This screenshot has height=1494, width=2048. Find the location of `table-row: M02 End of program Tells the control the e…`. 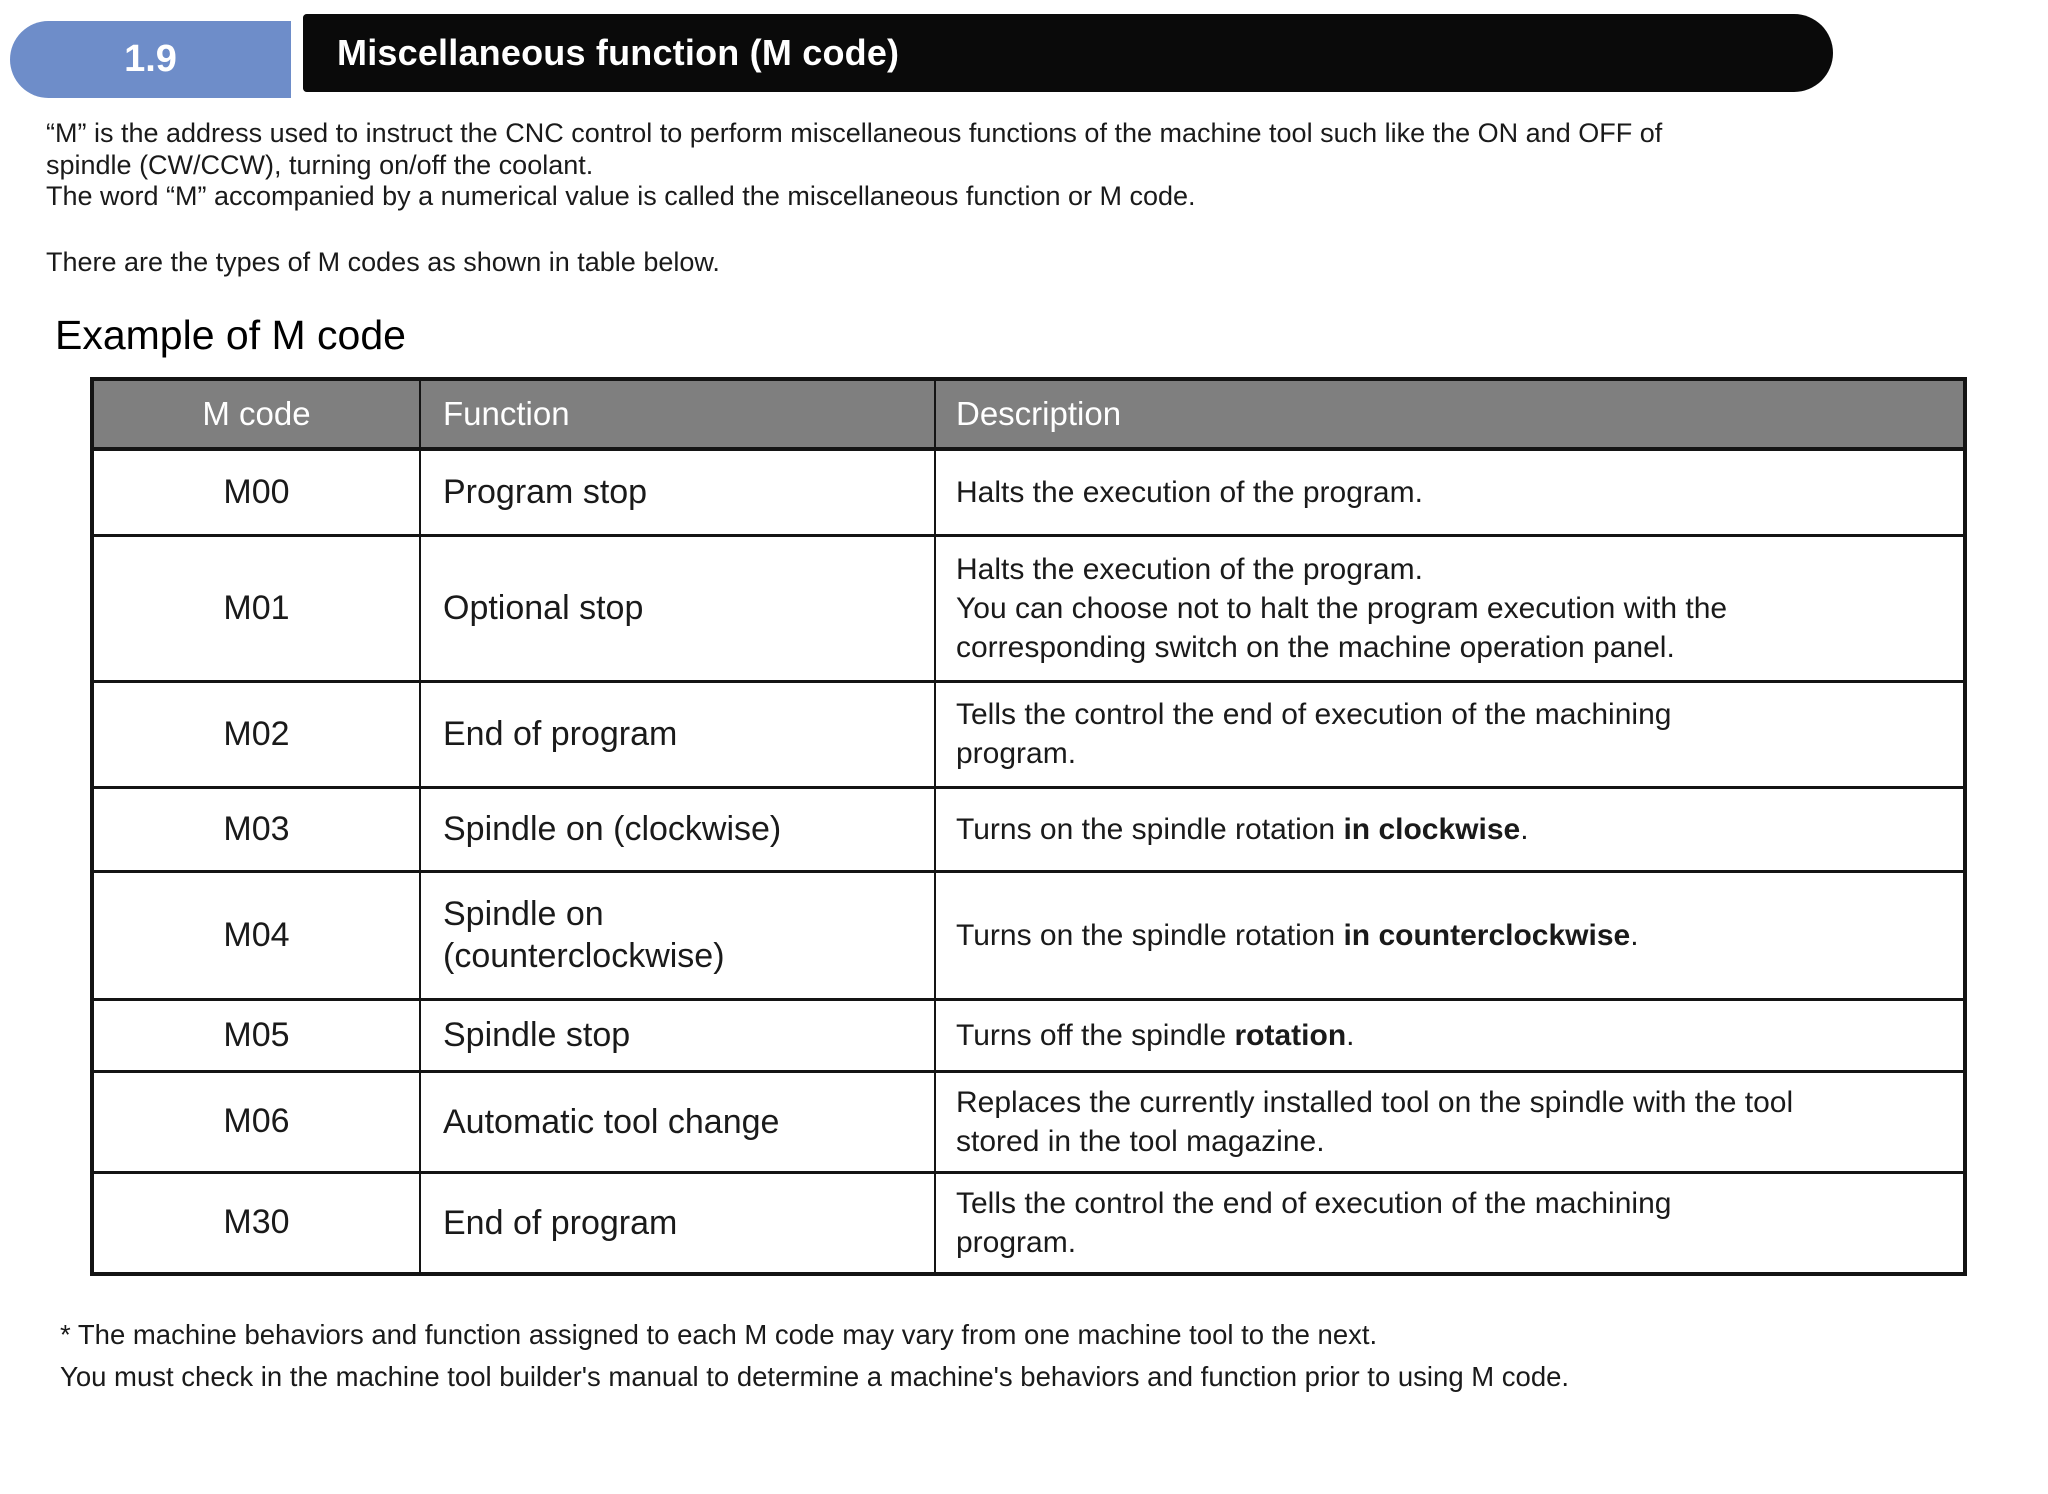

table-row: M02 End of program Tells the control the e… is located at coordinates (1028, 734).